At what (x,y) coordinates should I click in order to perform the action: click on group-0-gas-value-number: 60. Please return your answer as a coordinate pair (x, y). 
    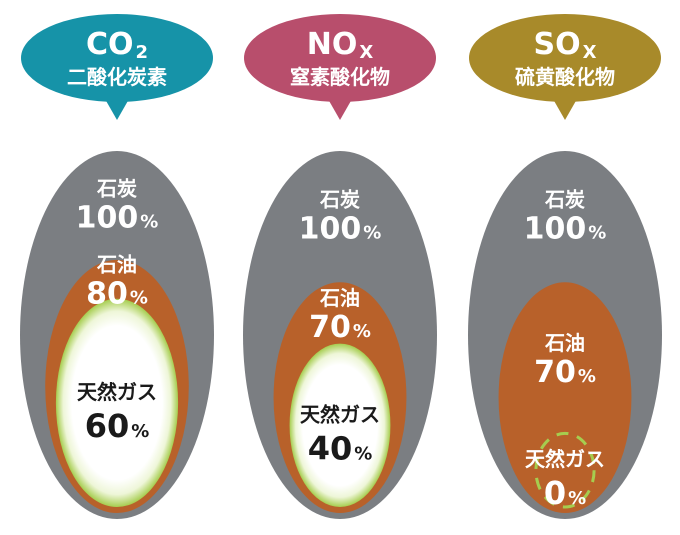
    Looking at the image, I should click on (107, 426).